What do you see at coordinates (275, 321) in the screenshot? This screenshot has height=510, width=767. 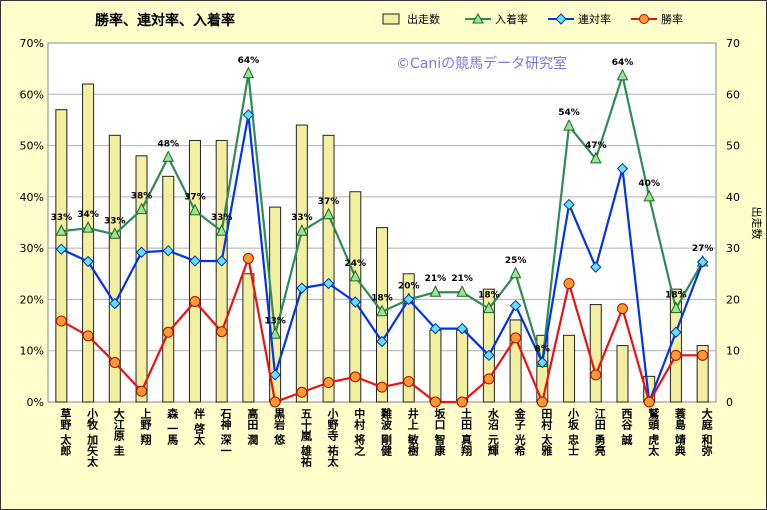 I see `place-rate-data-label: 13%` at bounding box center [275, 321].